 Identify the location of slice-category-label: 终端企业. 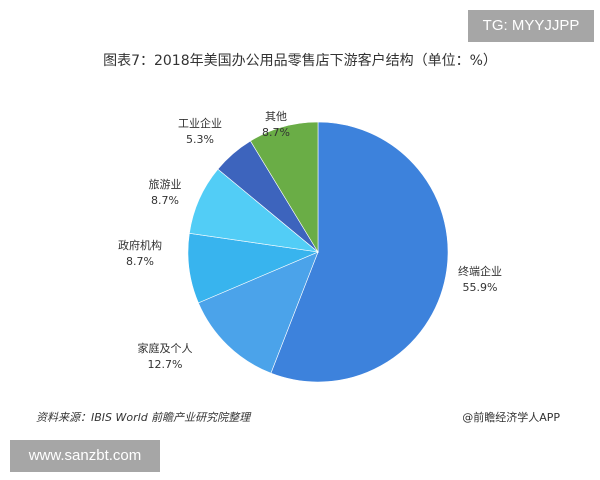
(480, 271).